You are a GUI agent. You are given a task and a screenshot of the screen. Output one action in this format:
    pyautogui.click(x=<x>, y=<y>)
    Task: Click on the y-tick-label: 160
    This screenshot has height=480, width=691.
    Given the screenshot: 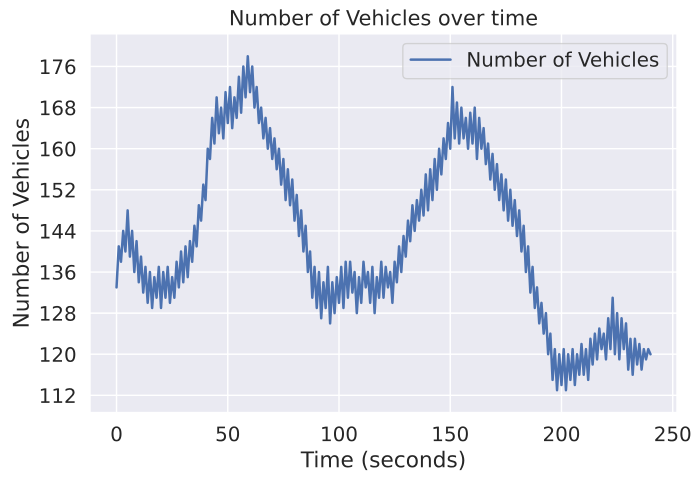 What is the action you would take?
    pyautogui.click(x=58, y=149)
    